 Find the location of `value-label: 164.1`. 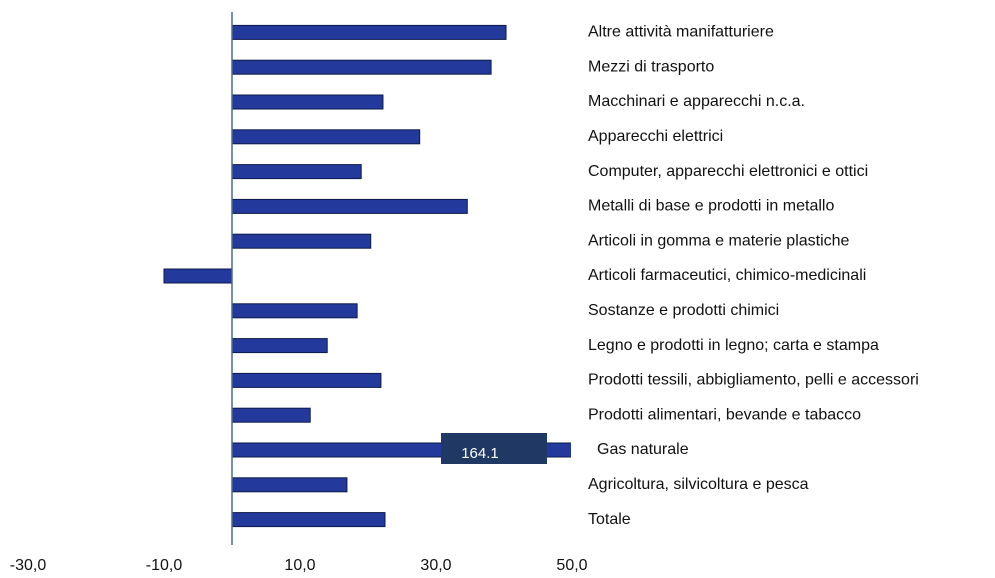

value-label: 164.1 is located at coordinates (480, 453).